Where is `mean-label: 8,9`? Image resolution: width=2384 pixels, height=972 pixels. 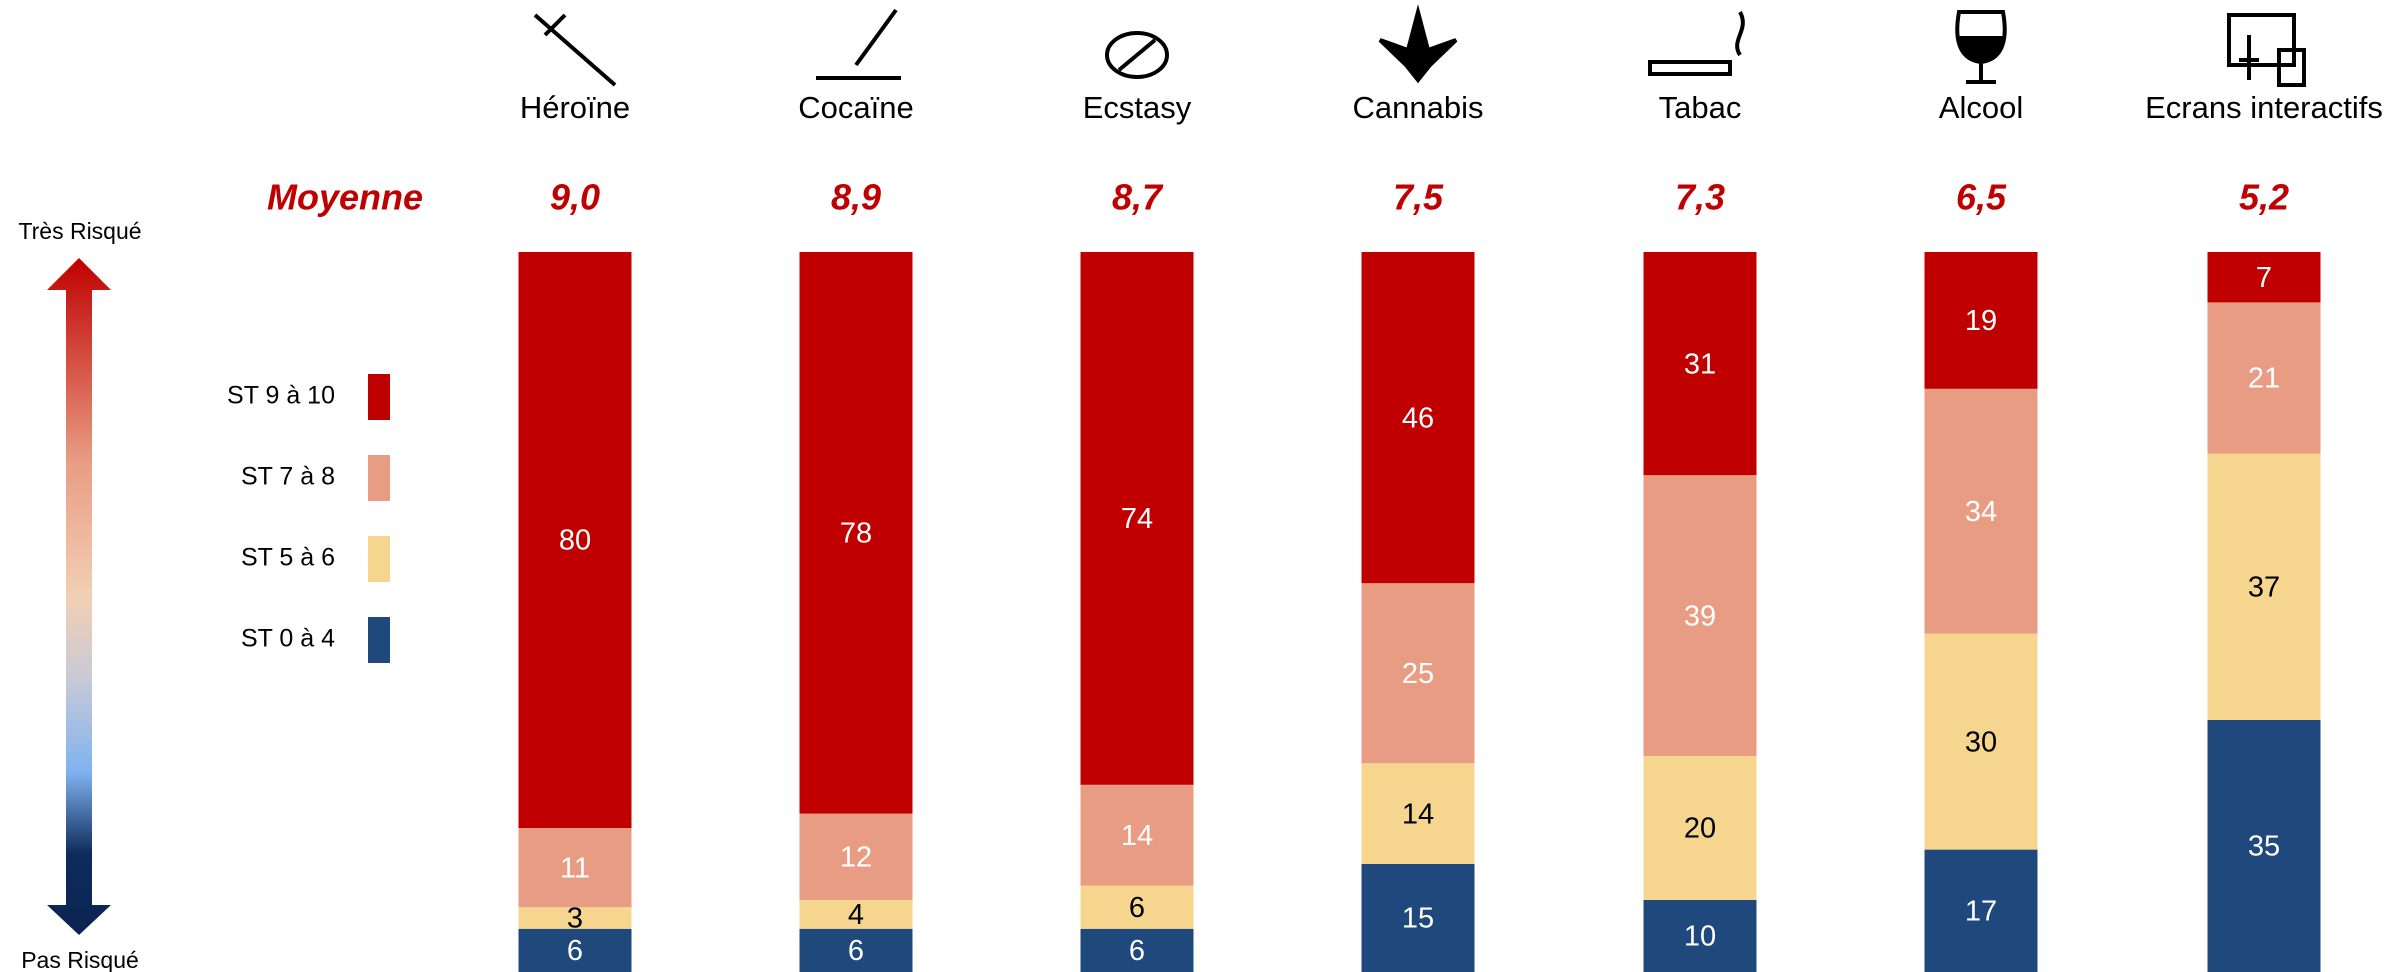
mean-label: 8,9 is located at coordinates (856, 197).